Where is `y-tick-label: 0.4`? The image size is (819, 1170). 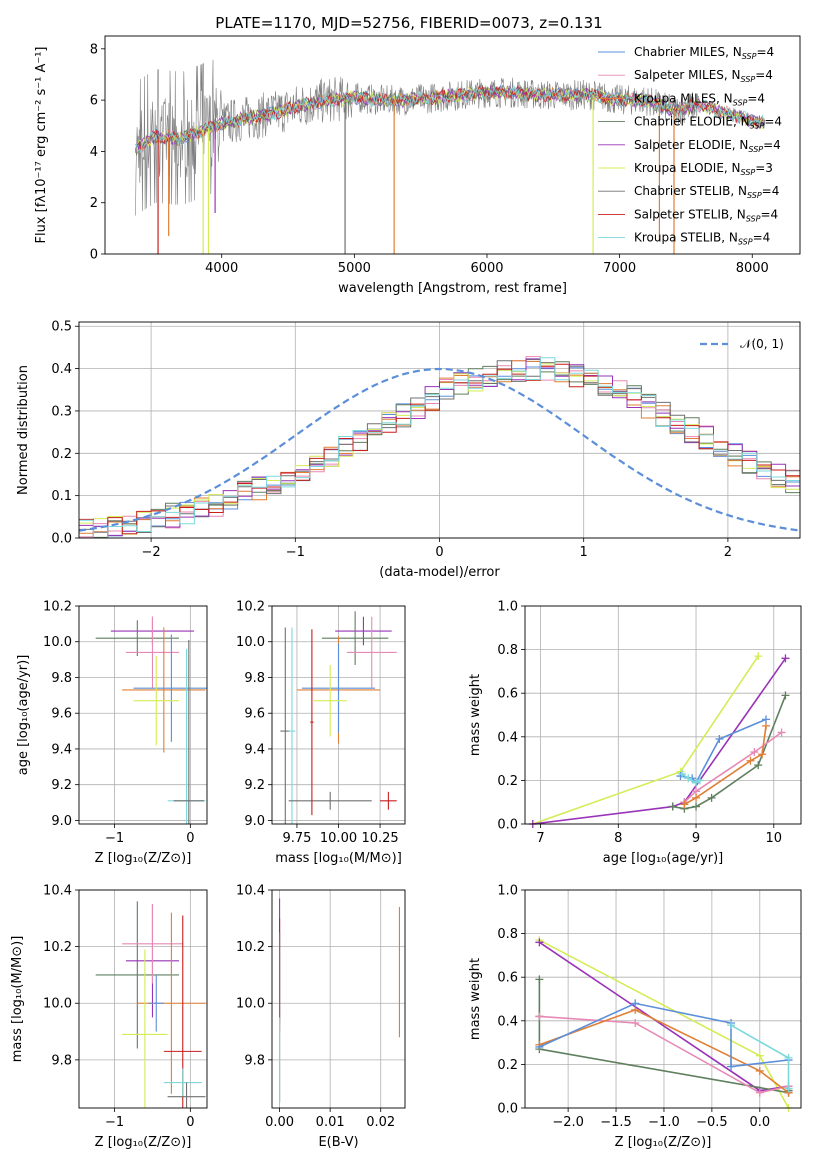
y-tick-label: 0.4 is located at coordinates (61, 369).